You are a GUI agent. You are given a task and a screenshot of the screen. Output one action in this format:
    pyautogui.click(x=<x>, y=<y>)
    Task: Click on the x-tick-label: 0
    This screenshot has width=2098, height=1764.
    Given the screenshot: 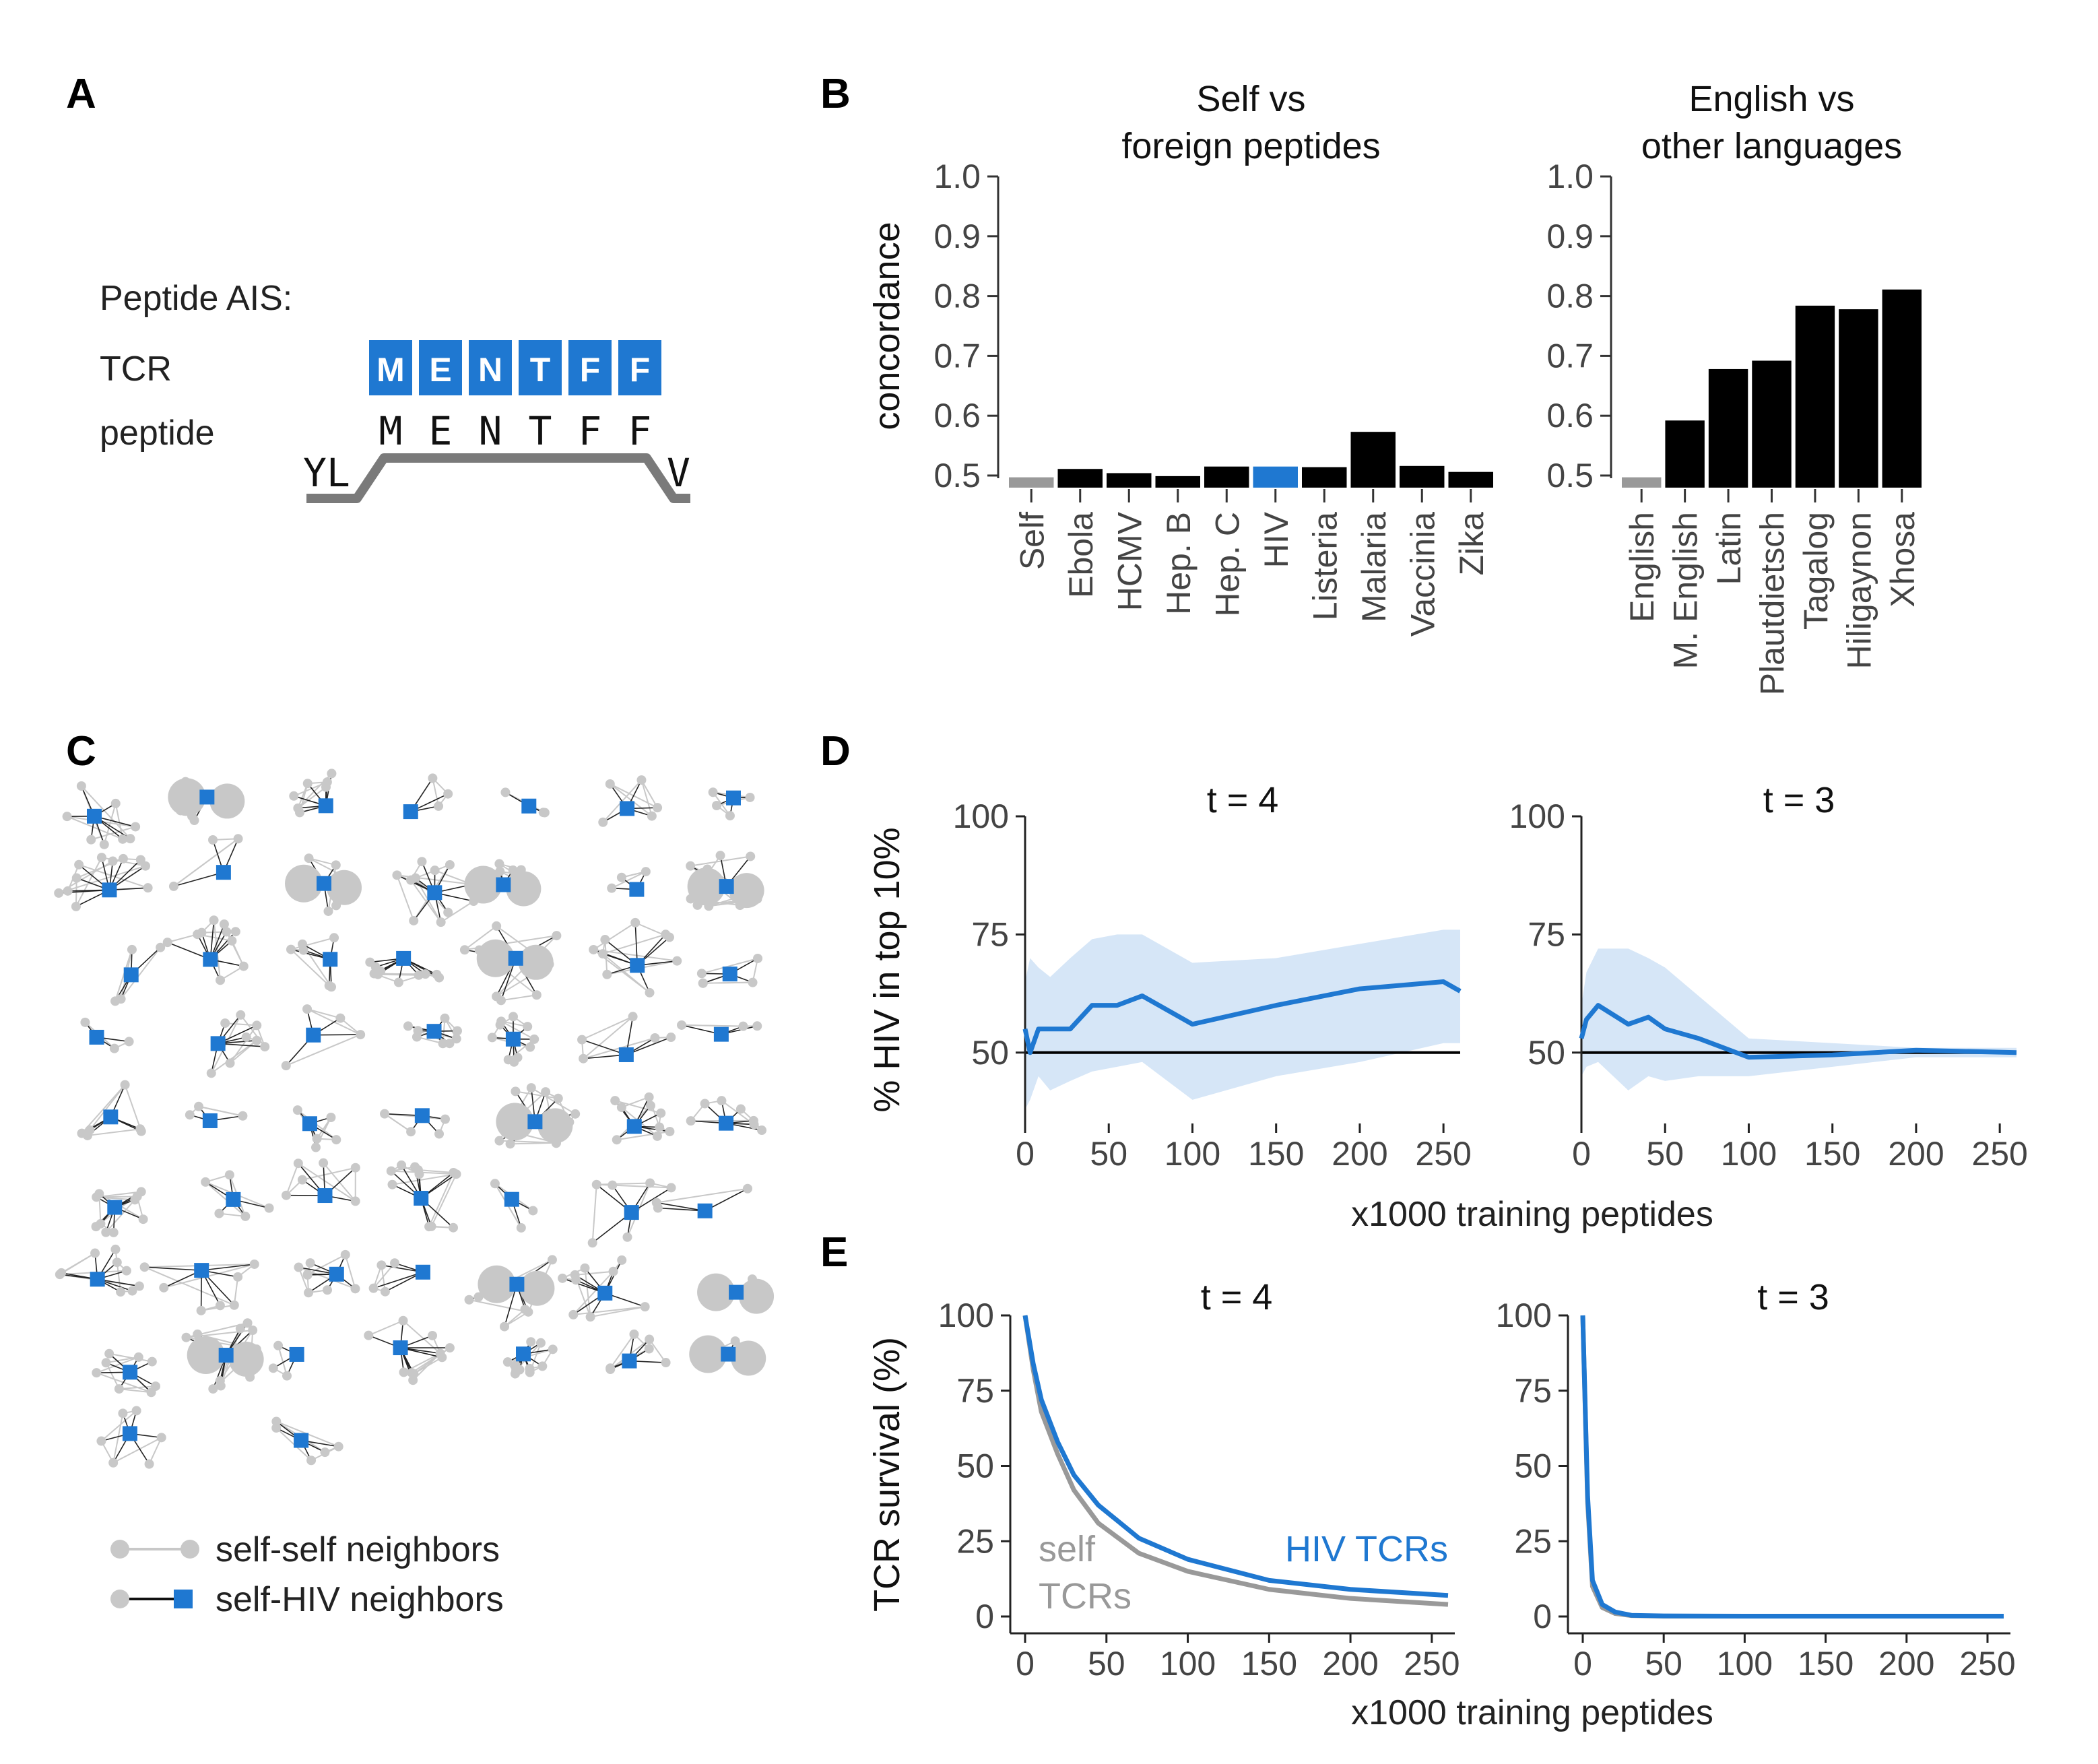 What is the action you would take?
    pyautogui.click(x=1025, y=1154)
    